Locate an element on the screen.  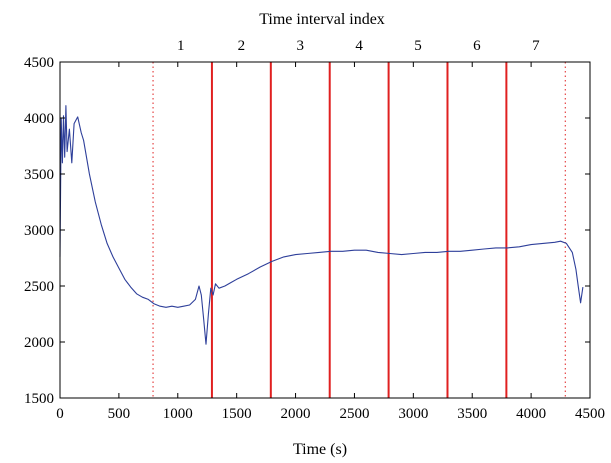
x-tick-label: 0 is located at coordinates (60, 414).